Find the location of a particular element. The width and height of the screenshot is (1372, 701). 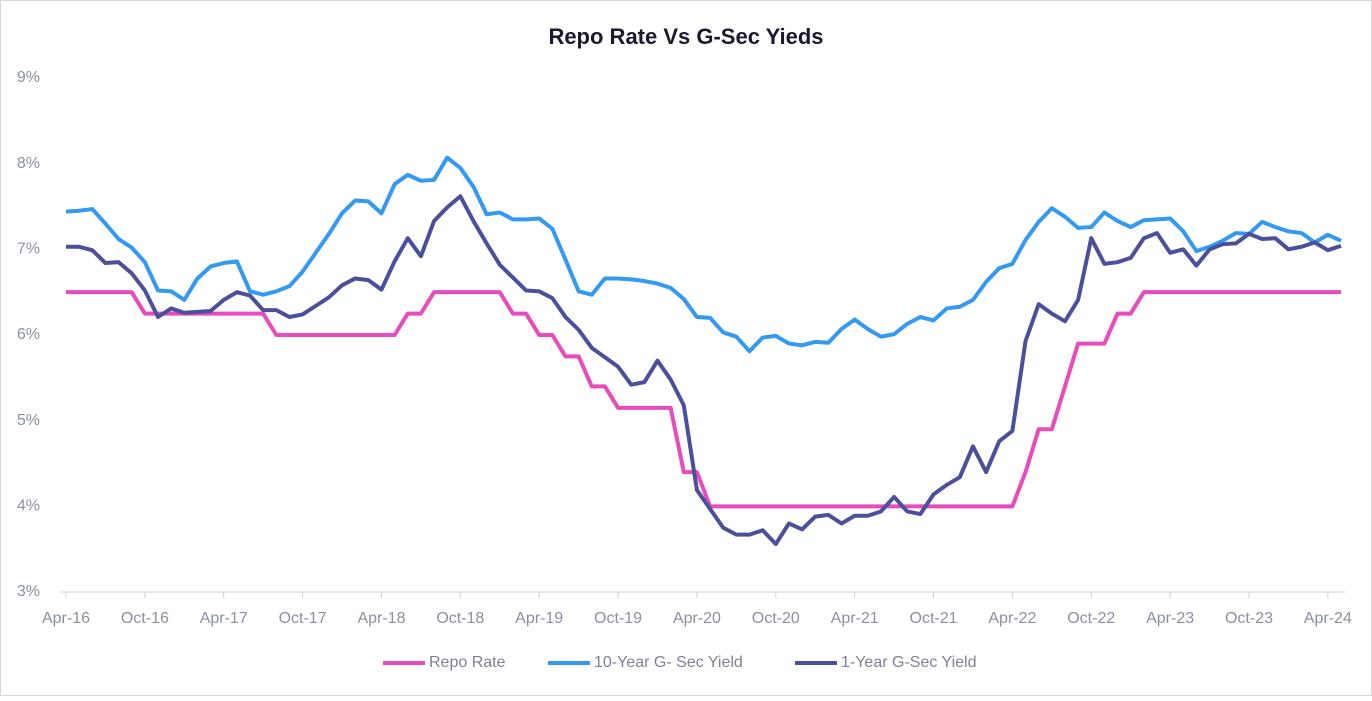

y-tick-label: 5% is located at coordinates (28, 420).